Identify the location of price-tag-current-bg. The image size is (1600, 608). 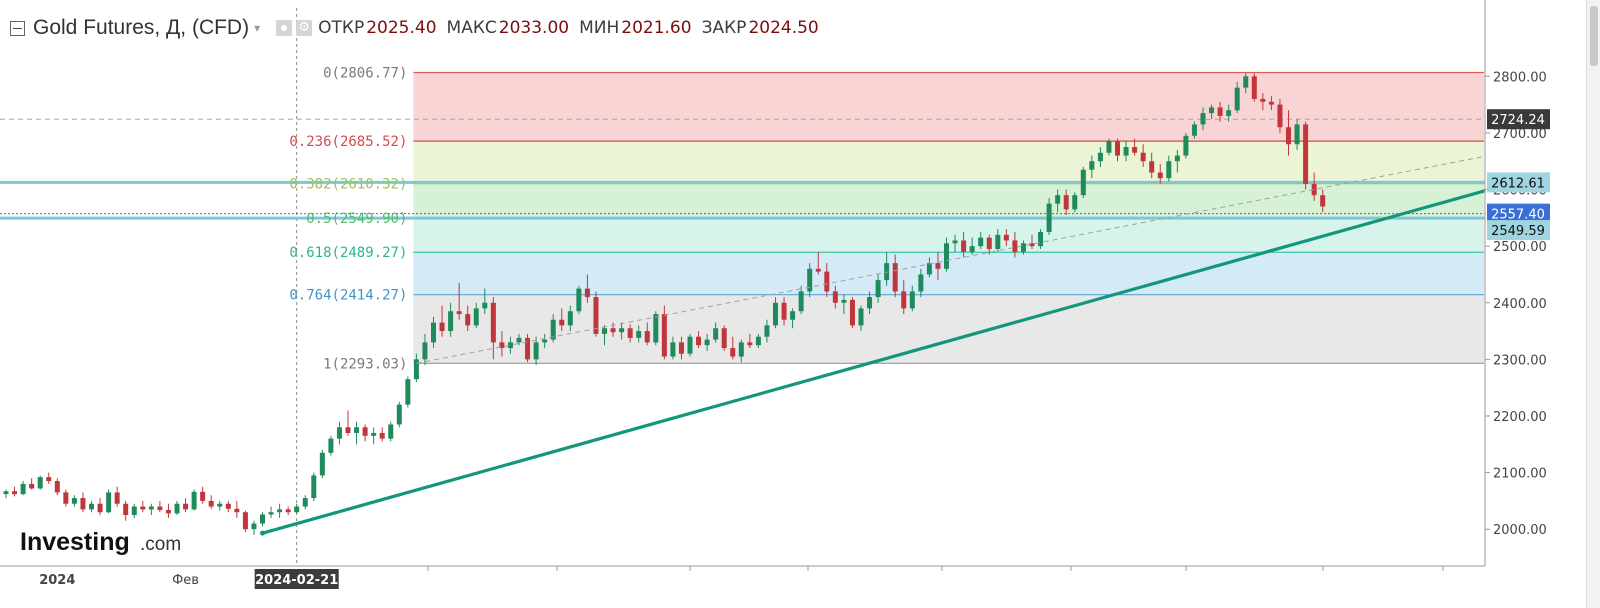
(1518, 213).